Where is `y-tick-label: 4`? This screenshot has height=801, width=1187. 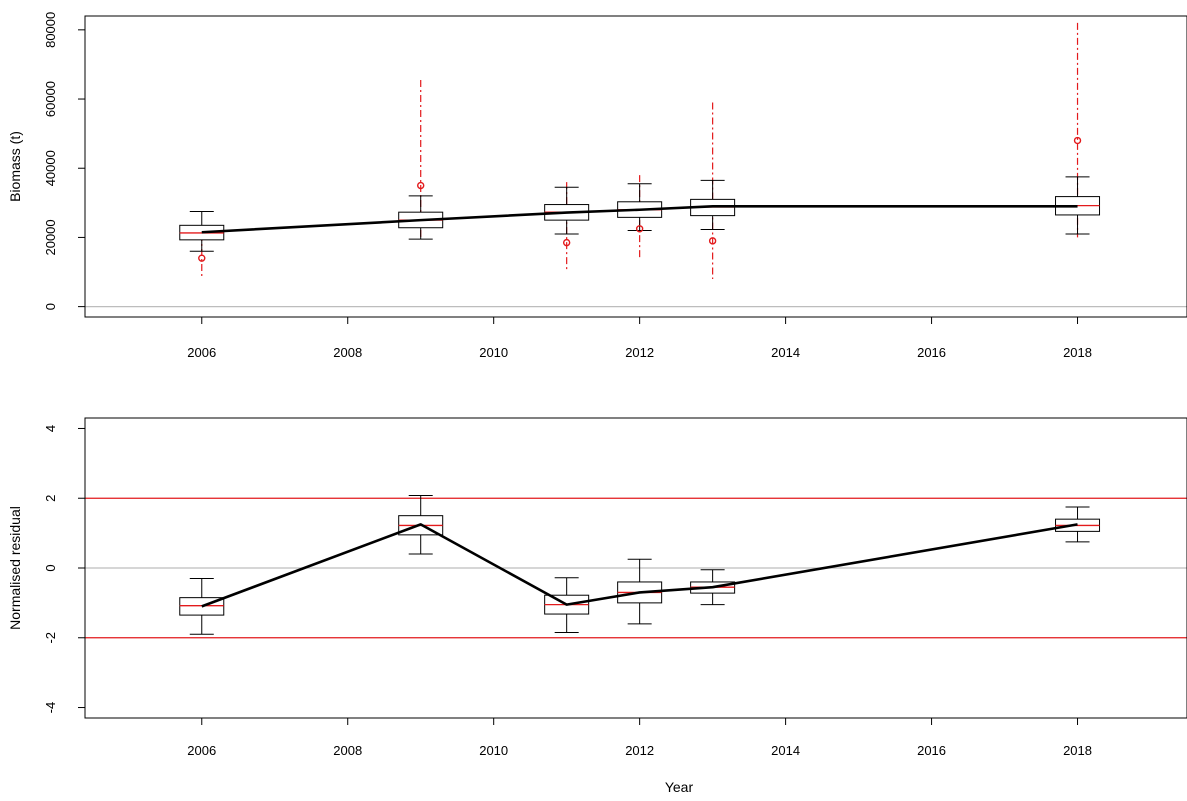 y-tick-label: 4 is located at coordinates (50, 428).